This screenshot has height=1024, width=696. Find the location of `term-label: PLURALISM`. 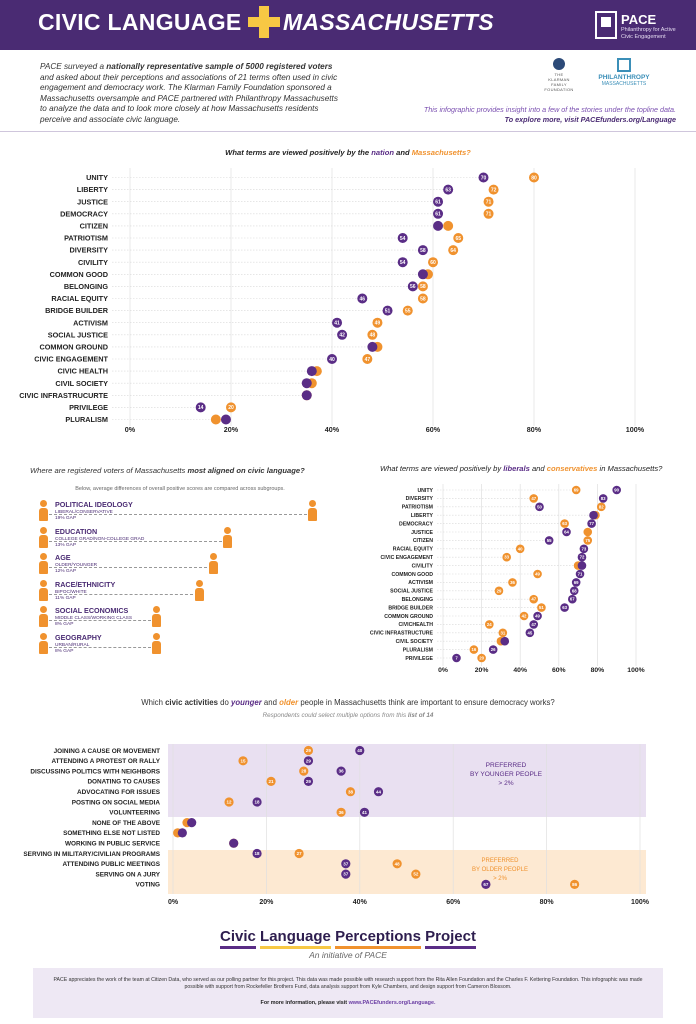

term-label: PLURALISM is located at coordinates (86, 419).